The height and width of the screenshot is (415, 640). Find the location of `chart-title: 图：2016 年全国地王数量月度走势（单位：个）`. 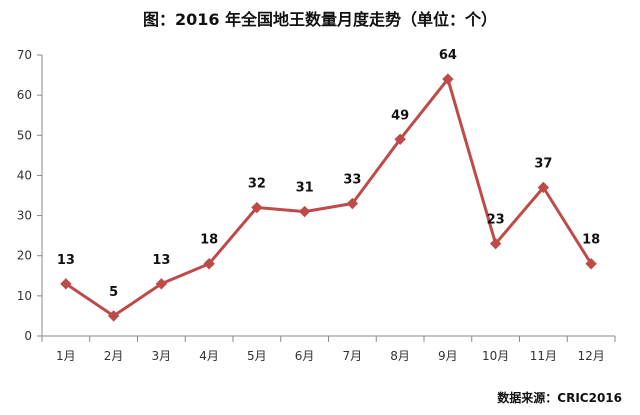

chart-title: 图：2016 年全国地王数量月度走势（单位：个） is located at coordinates (320, 19).